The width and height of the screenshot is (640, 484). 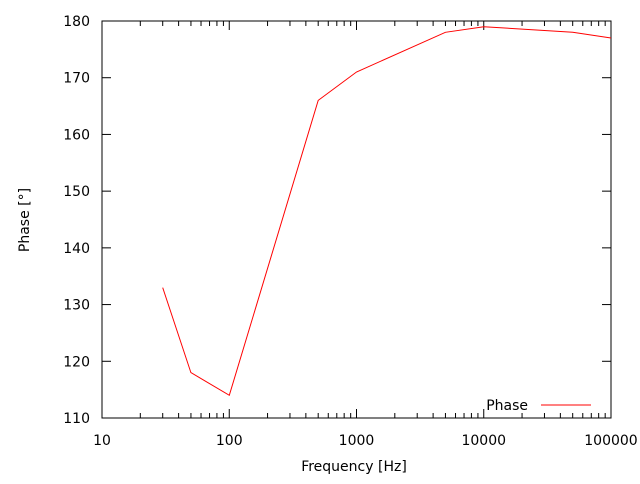 I want to click on y-tick-label: 150, so click(x=76, y=192).